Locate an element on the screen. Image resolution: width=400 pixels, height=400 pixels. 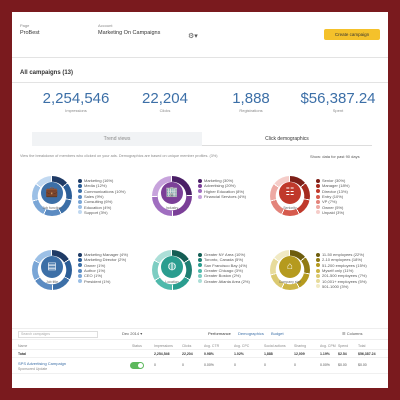
all-campaigns-dropdown: All campaigns (13) is located at coordinates (47, 73).